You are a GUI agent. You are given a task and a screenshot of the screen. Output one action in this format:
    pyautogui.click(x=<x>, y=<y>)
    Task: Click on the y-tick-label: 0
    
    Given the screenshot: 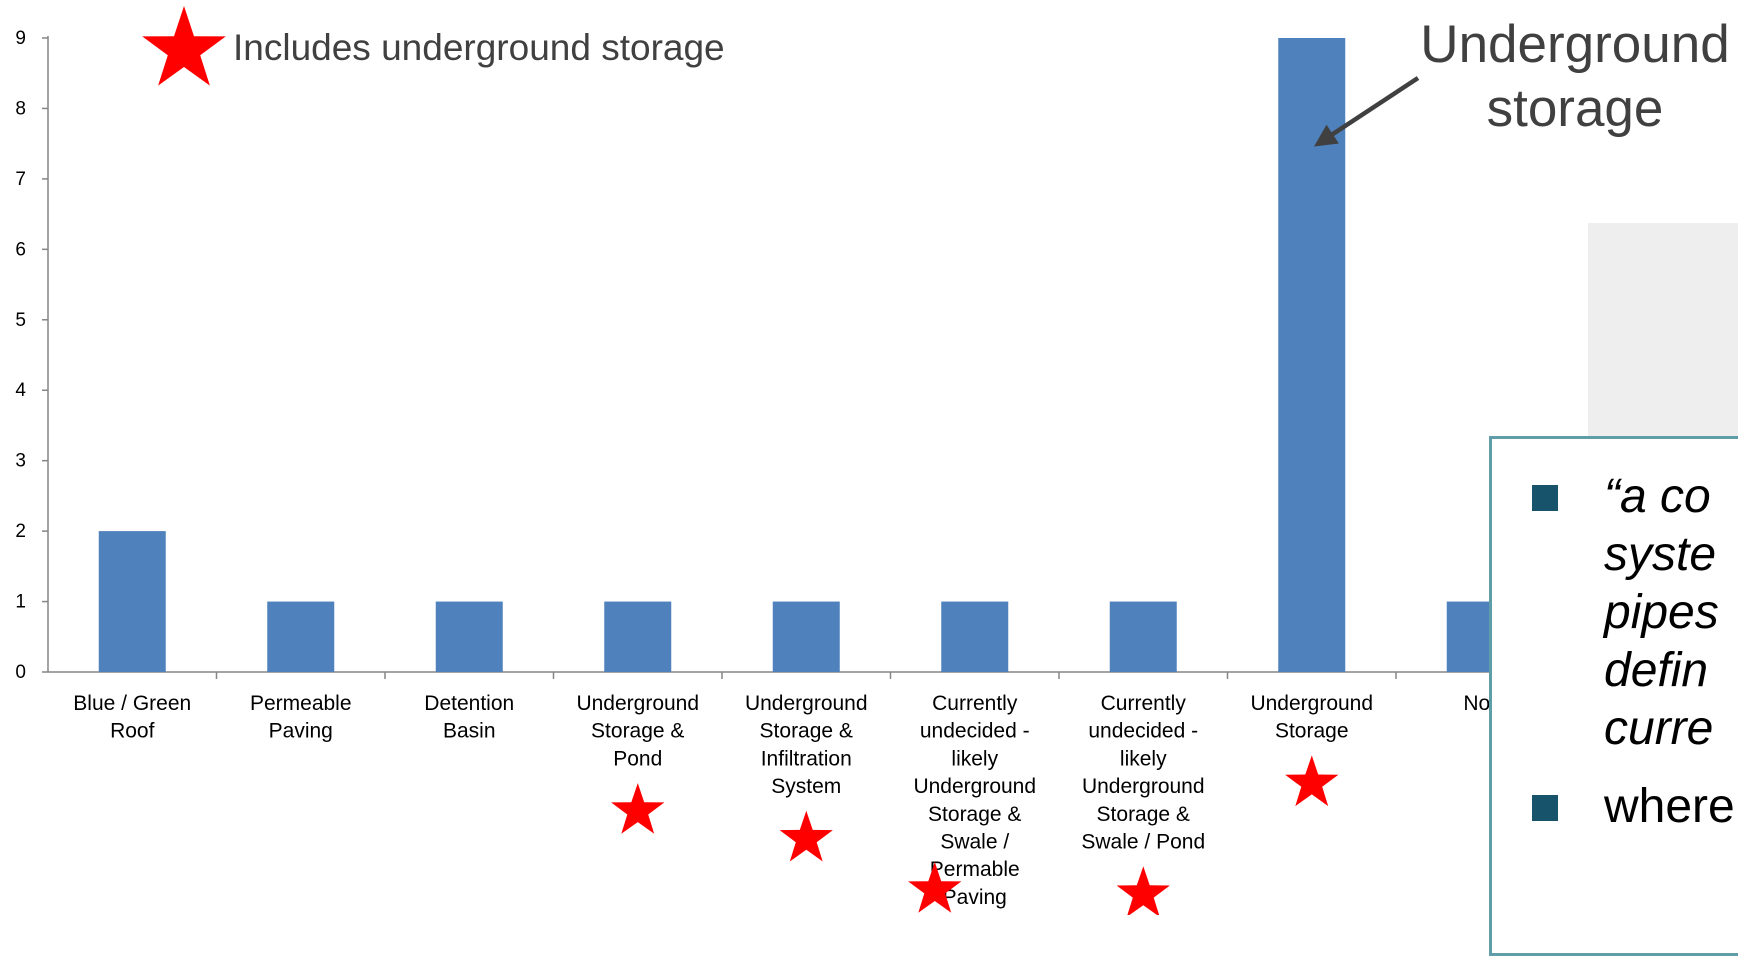 What is the action you would take?
    pyautogui.click(x=20, y=672)
    